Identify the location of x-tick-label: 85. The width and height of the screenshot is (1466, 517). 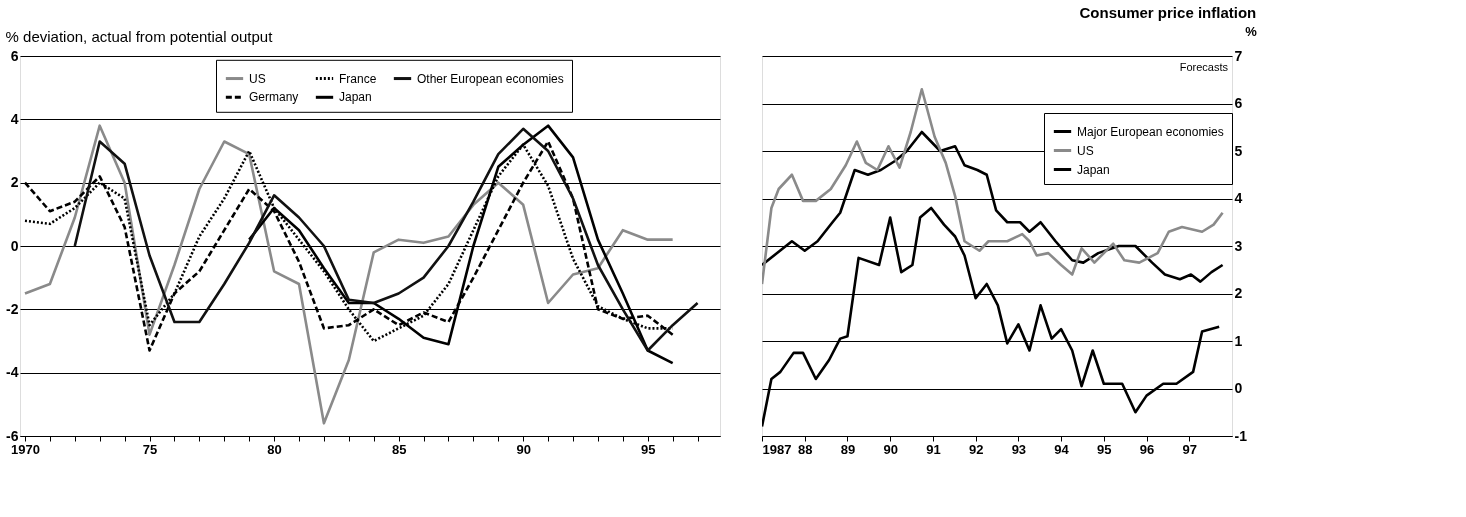
(399, 449).